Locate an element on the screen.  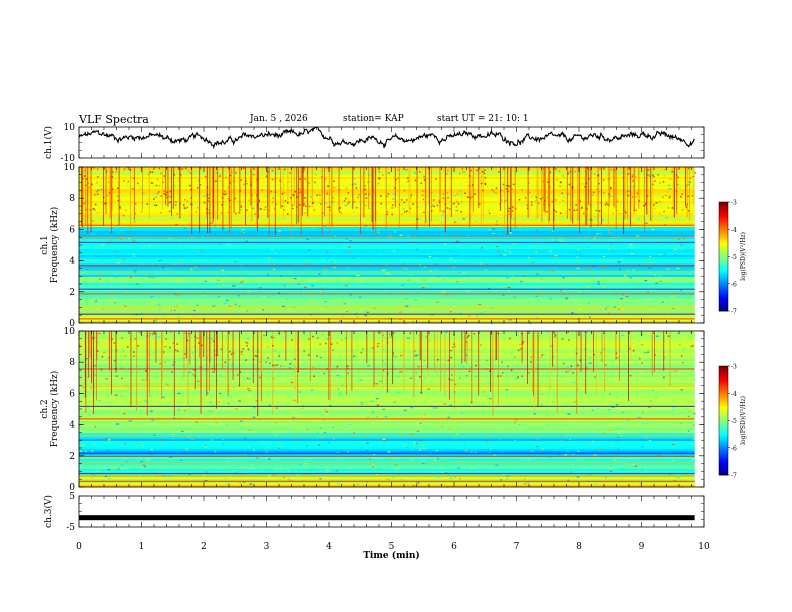
colorbar-tick-label: -6 is located at coordinates (734, 448).